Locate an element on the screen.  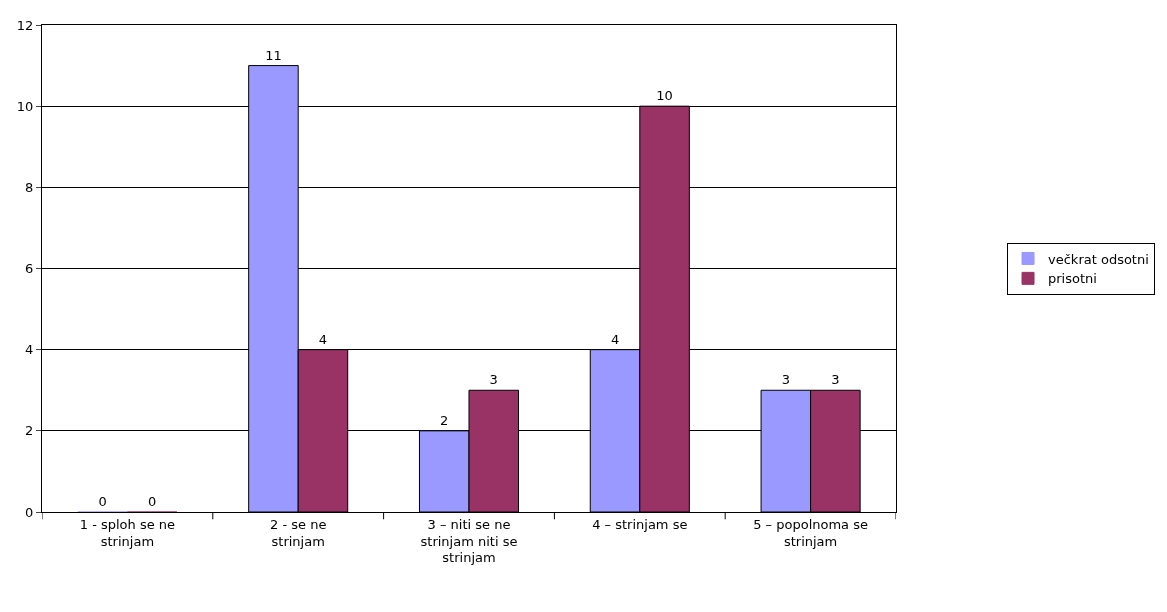
y-tick-label: 10 is located at coordinates (25, 106).